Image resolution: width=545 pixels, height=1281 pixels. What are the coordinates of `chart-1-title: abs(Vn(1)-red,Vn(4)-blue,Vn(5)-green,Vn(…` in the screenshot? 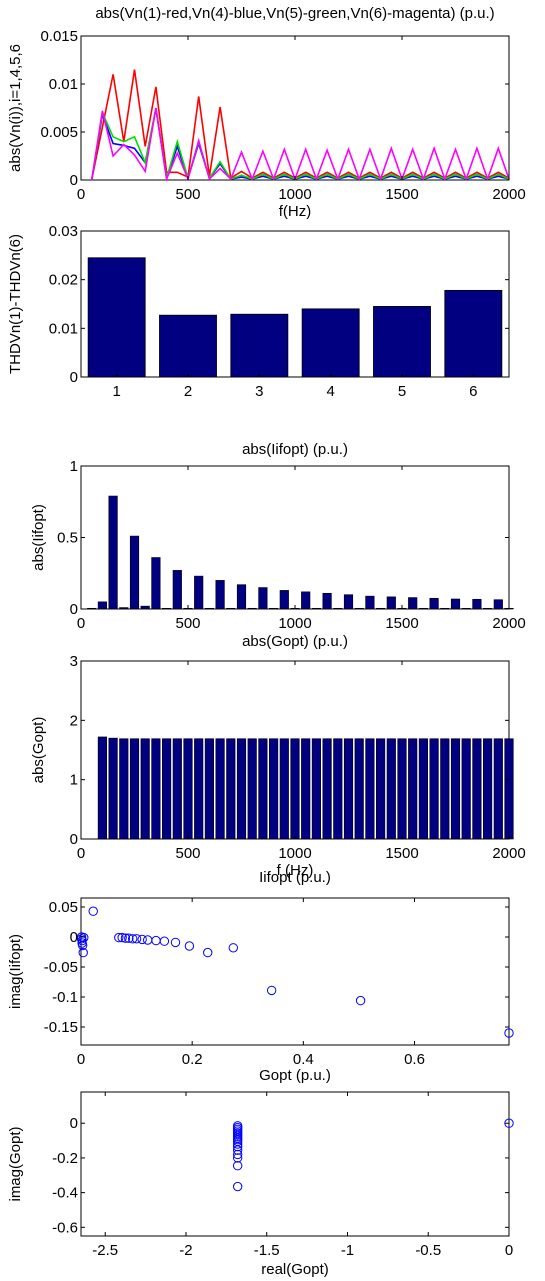 It's located at (294, 13).